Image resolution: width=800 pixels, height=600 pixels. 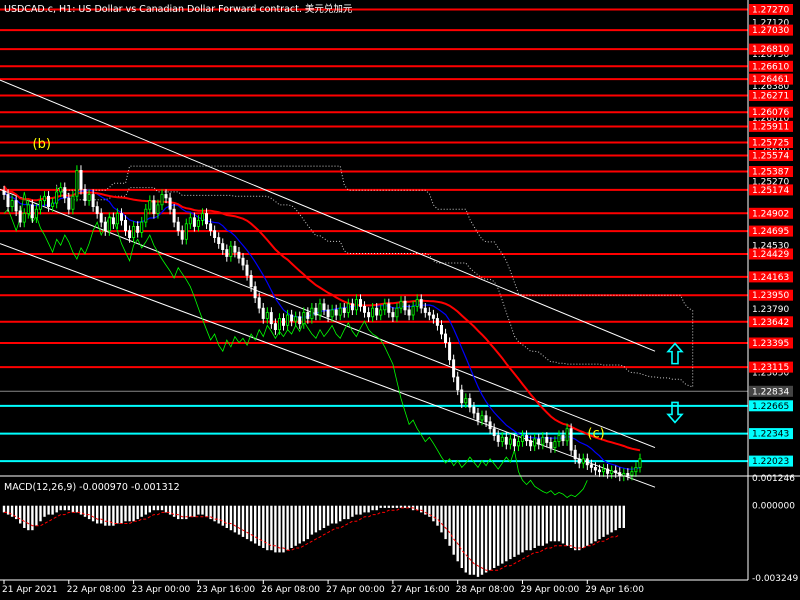 I want to click on price-axis-label: 1.26380, so click(x=770, y=87).